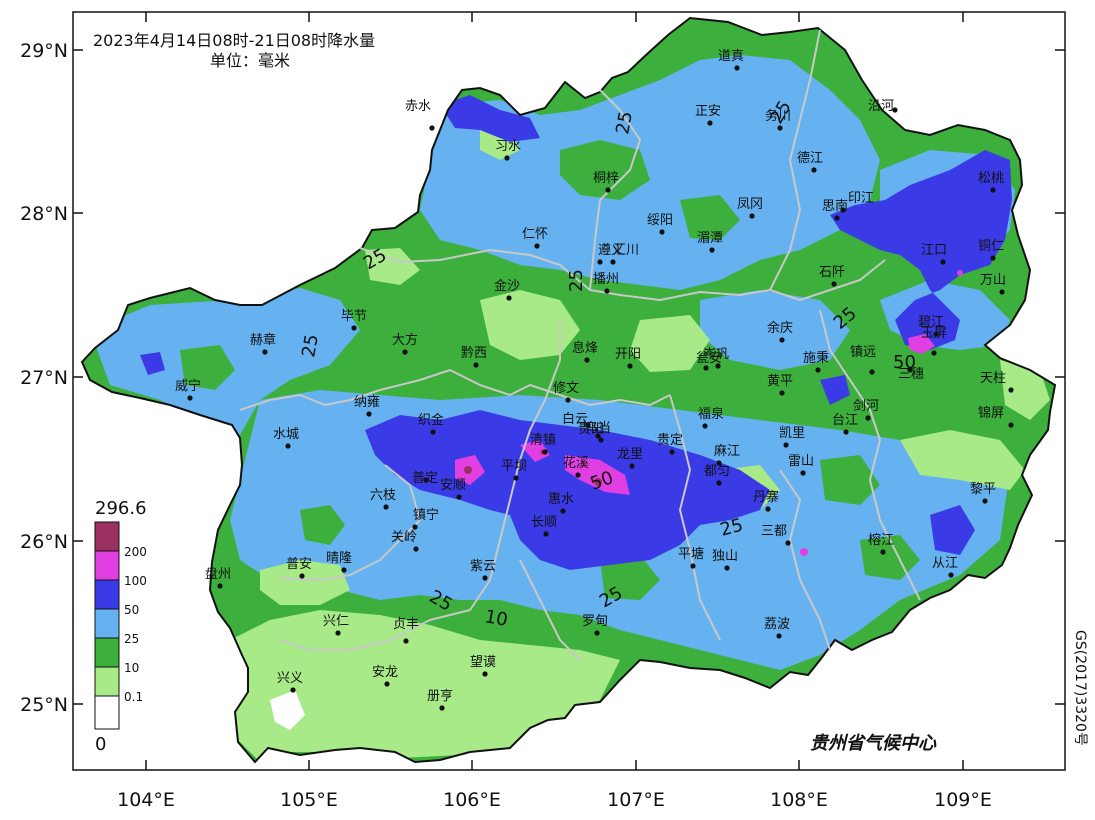 This screenshot has width=1095, height=820. What do you see at coordinates (630, 454) in the screenshot?
I see `city-label: 龙里` at bounding box center [630, 454].